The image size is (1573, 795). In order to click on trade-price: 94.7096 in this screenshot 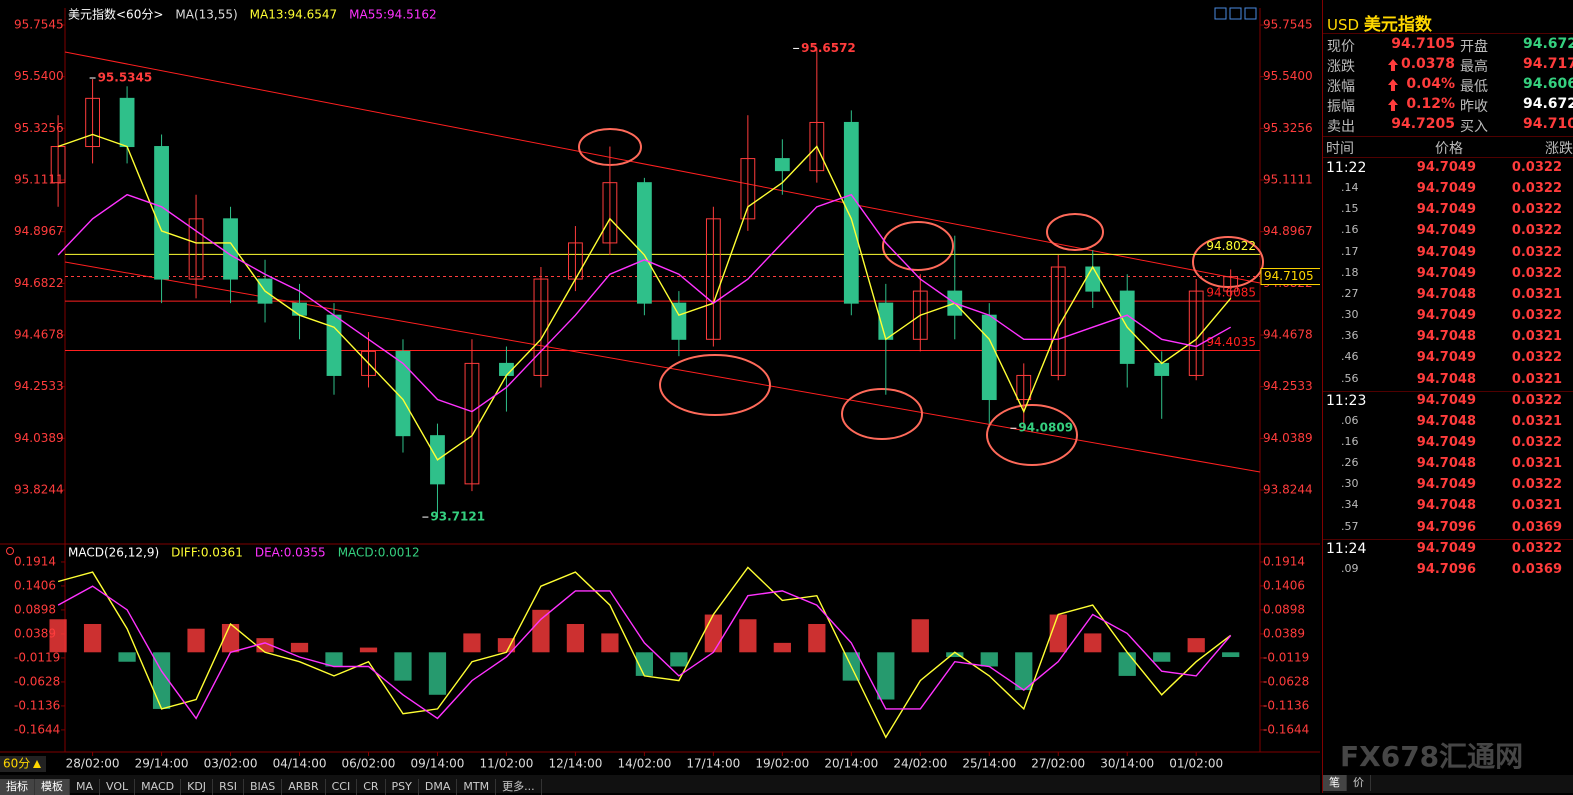, I will do `click(1446, 527)`.